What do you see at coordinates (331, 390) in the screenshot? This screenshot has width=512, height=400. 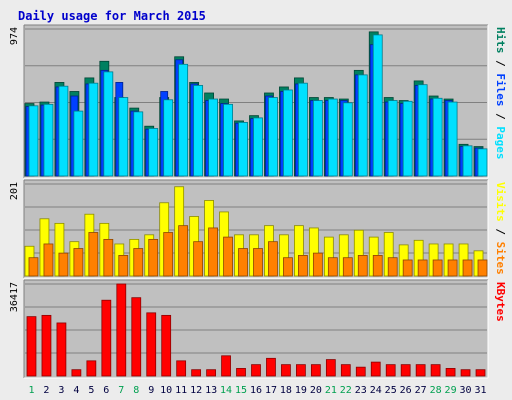 I see `x-tick-day-21: 21` at bounding box center [331, 390].